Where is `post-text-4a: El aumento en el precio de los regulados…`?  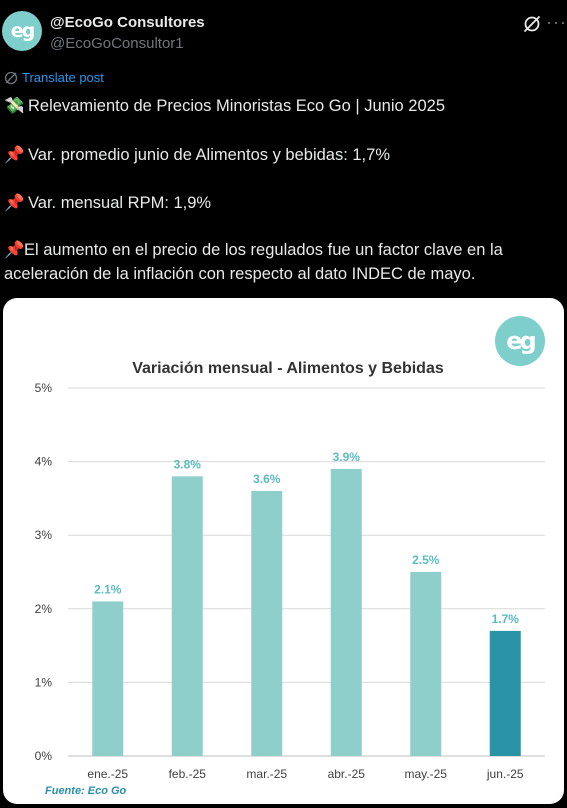
post-text-4a: El aumento en el precio de los regulados… is located at coordinates (263, 250).